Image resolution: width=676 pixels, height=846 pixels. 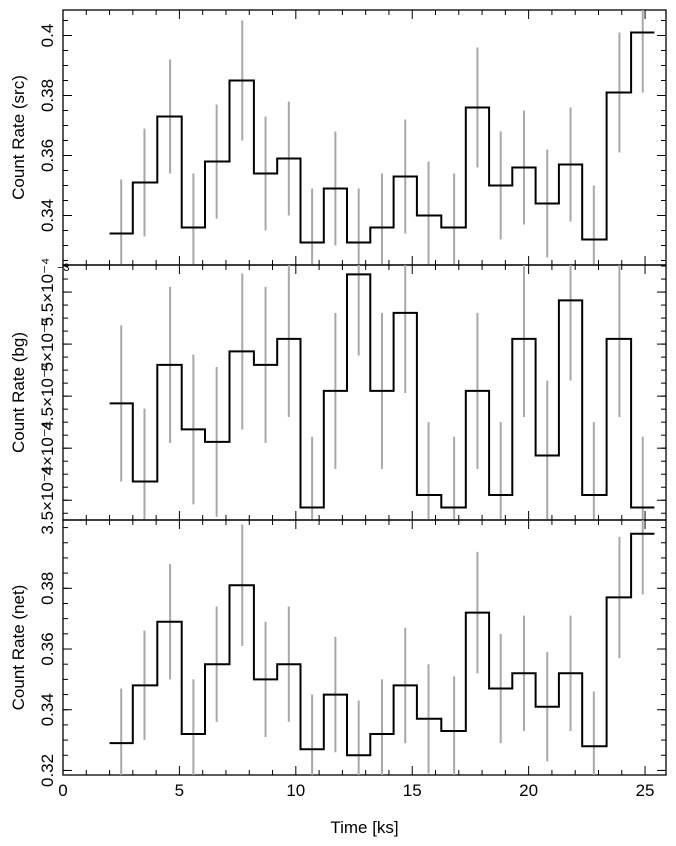 What do you see at coordinates (47, 36) in the screenshot?
I see `y-tick-label: 0.4` at bounding box center [47, 36].